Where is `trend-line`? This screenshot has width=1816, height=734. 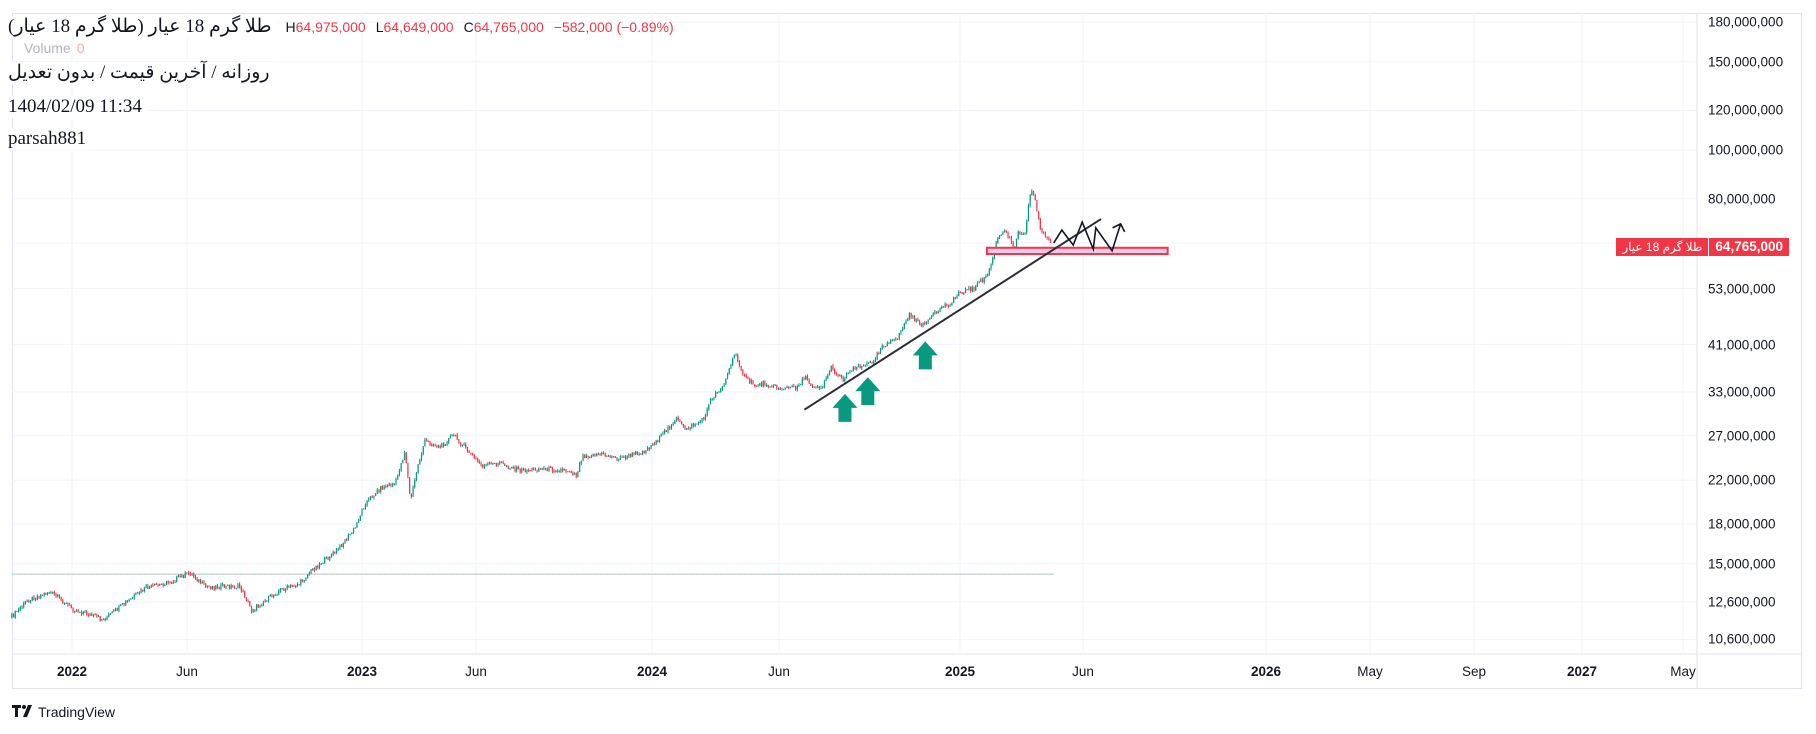 trend-line is located at coordinates (952, 314).